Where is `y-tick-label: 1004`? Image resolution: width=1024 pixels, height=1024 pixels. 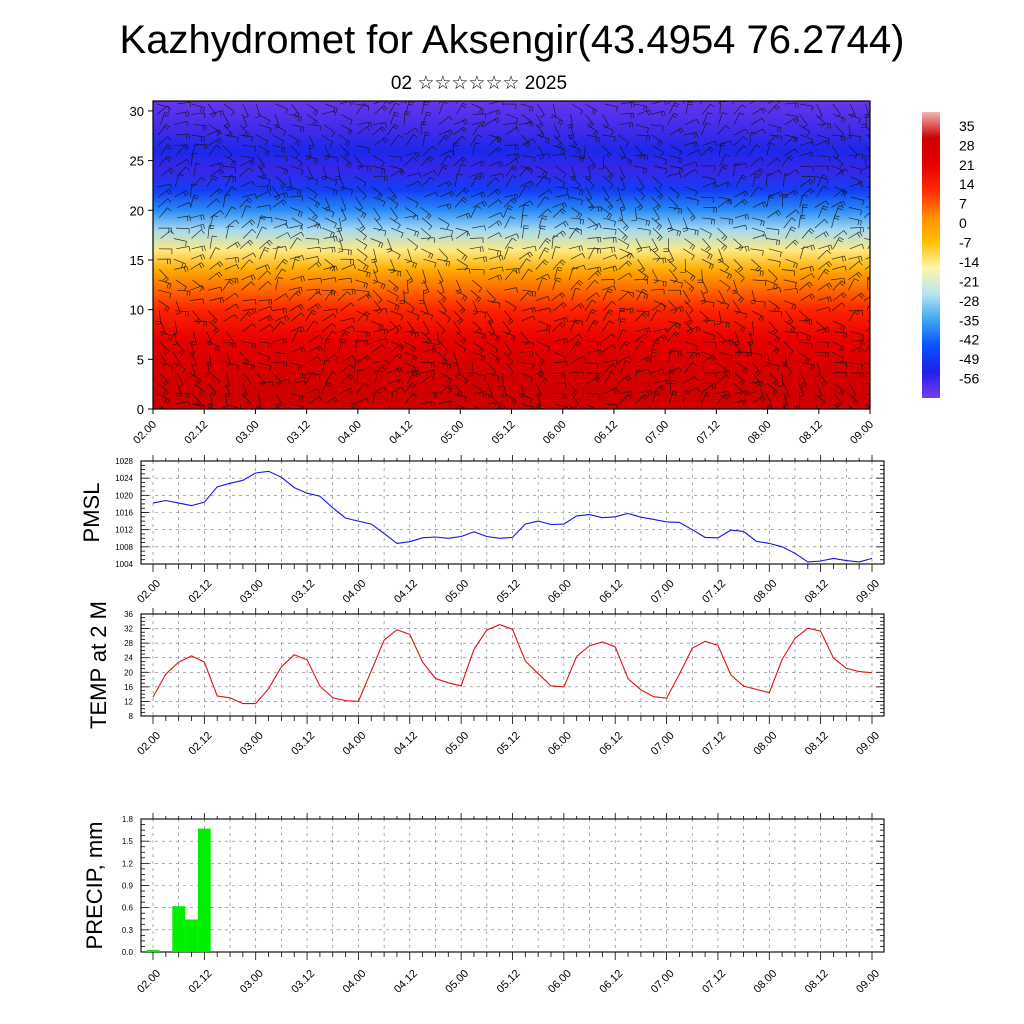 y-tick-label: 1004 is located at coordinates (124, 564).